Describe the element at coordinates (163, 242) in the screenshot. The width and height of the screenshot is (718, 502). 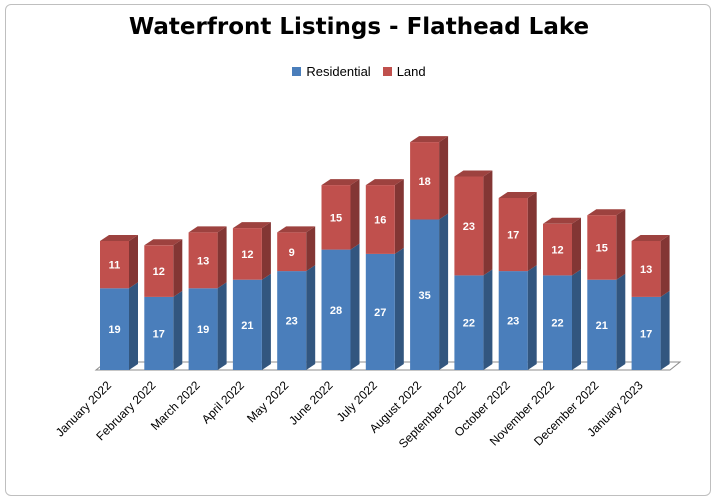
I see `bar-top-land-february-2022` at that location.